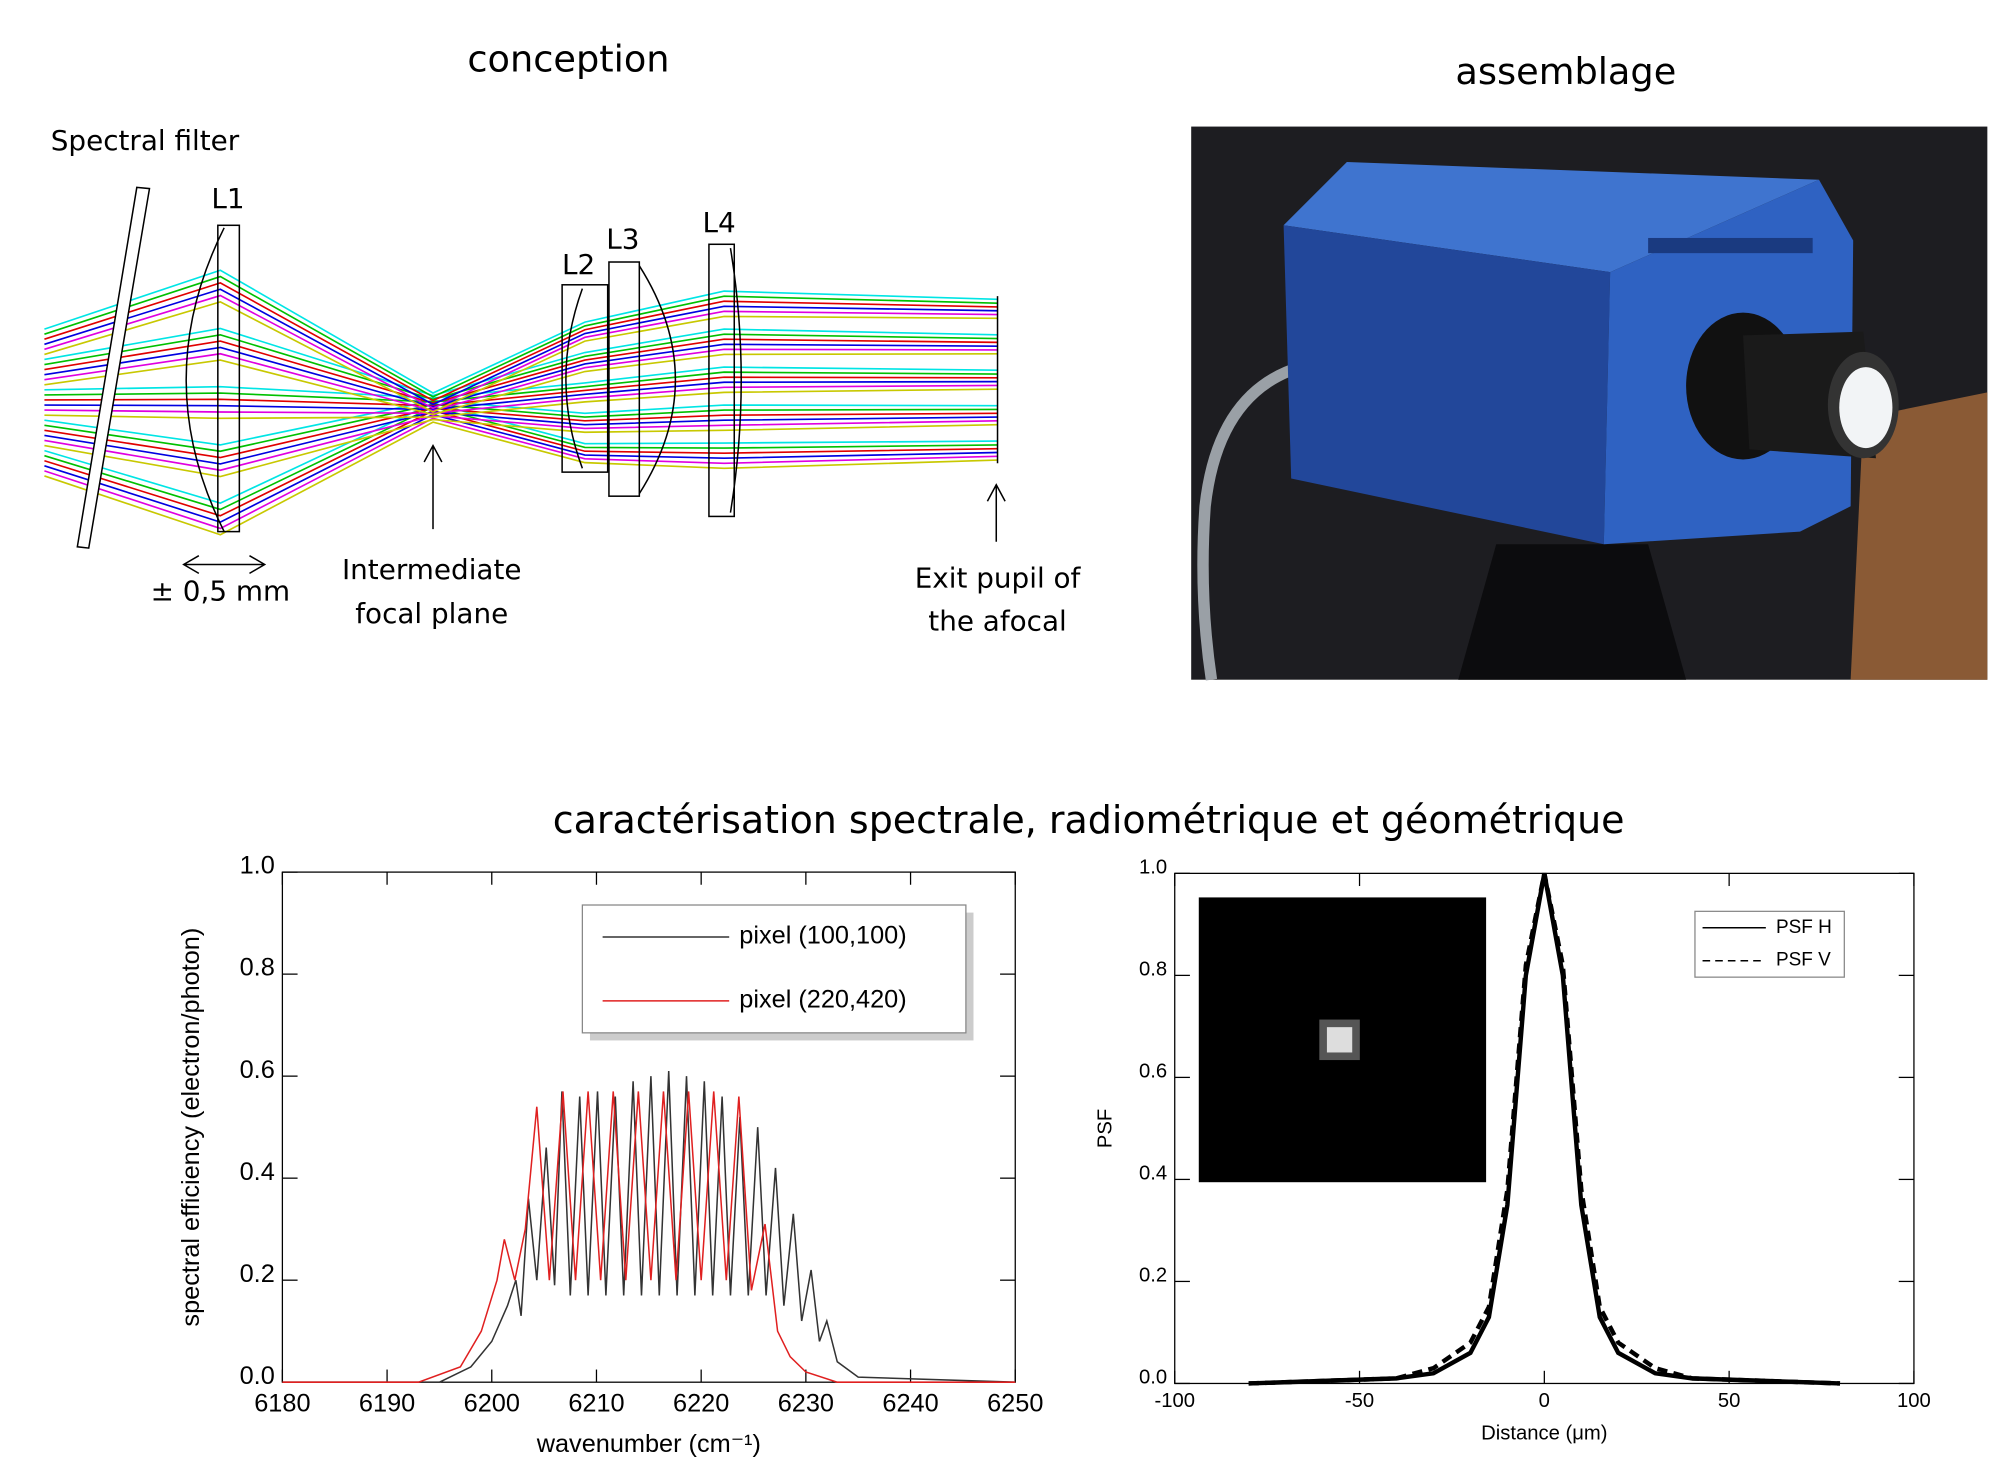 The image size is (1990, 1467). I want to click on x-tick-label: -100, so click(1174, 1401).